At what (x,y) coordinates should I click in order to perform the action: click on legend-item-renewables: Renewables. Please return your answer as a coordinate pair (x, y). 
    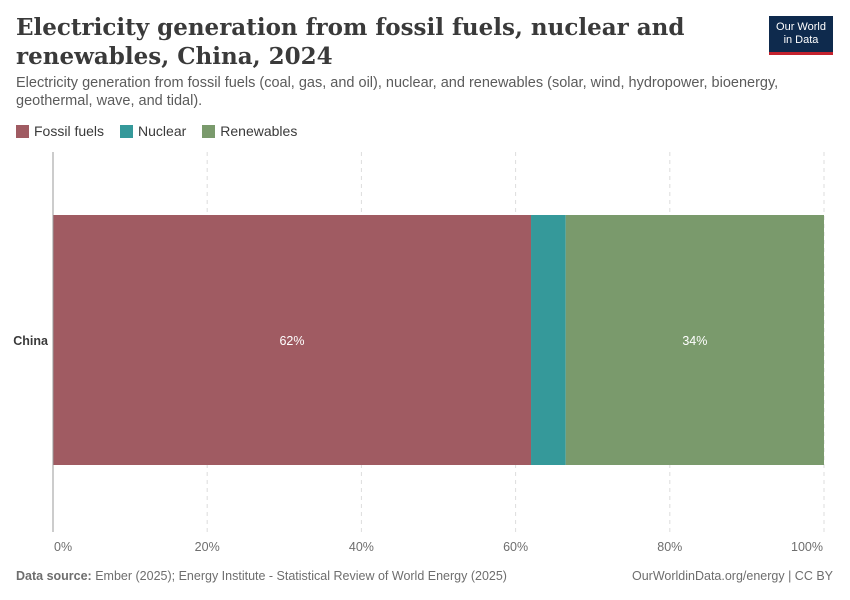
    Looking at the image, I should click on (249, 131).